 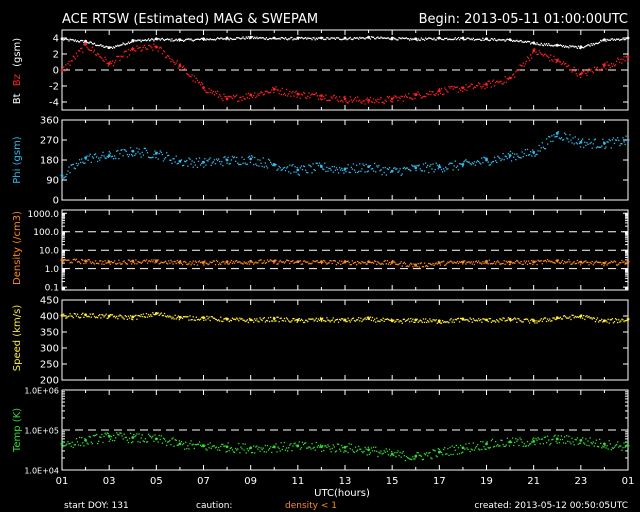 What do you see at coordinates (534, 441) in the screenshot?
I see `temp-data-point` at bounding box center [534, 441].